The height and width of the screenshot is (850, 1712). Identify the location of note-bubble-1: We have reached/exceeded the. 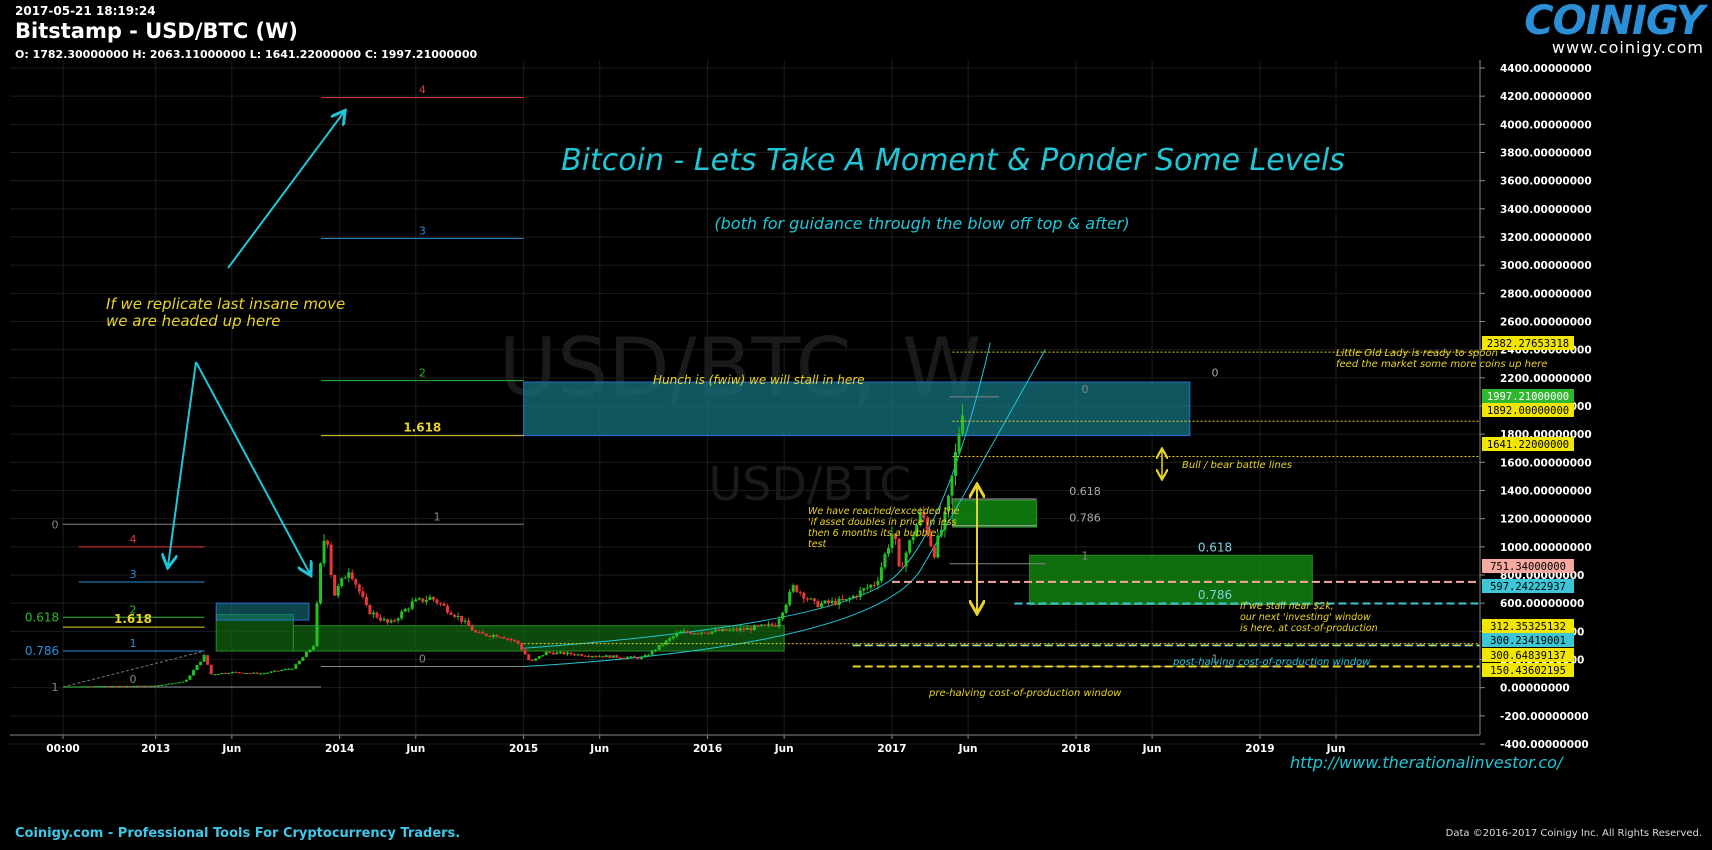
(884, 511).